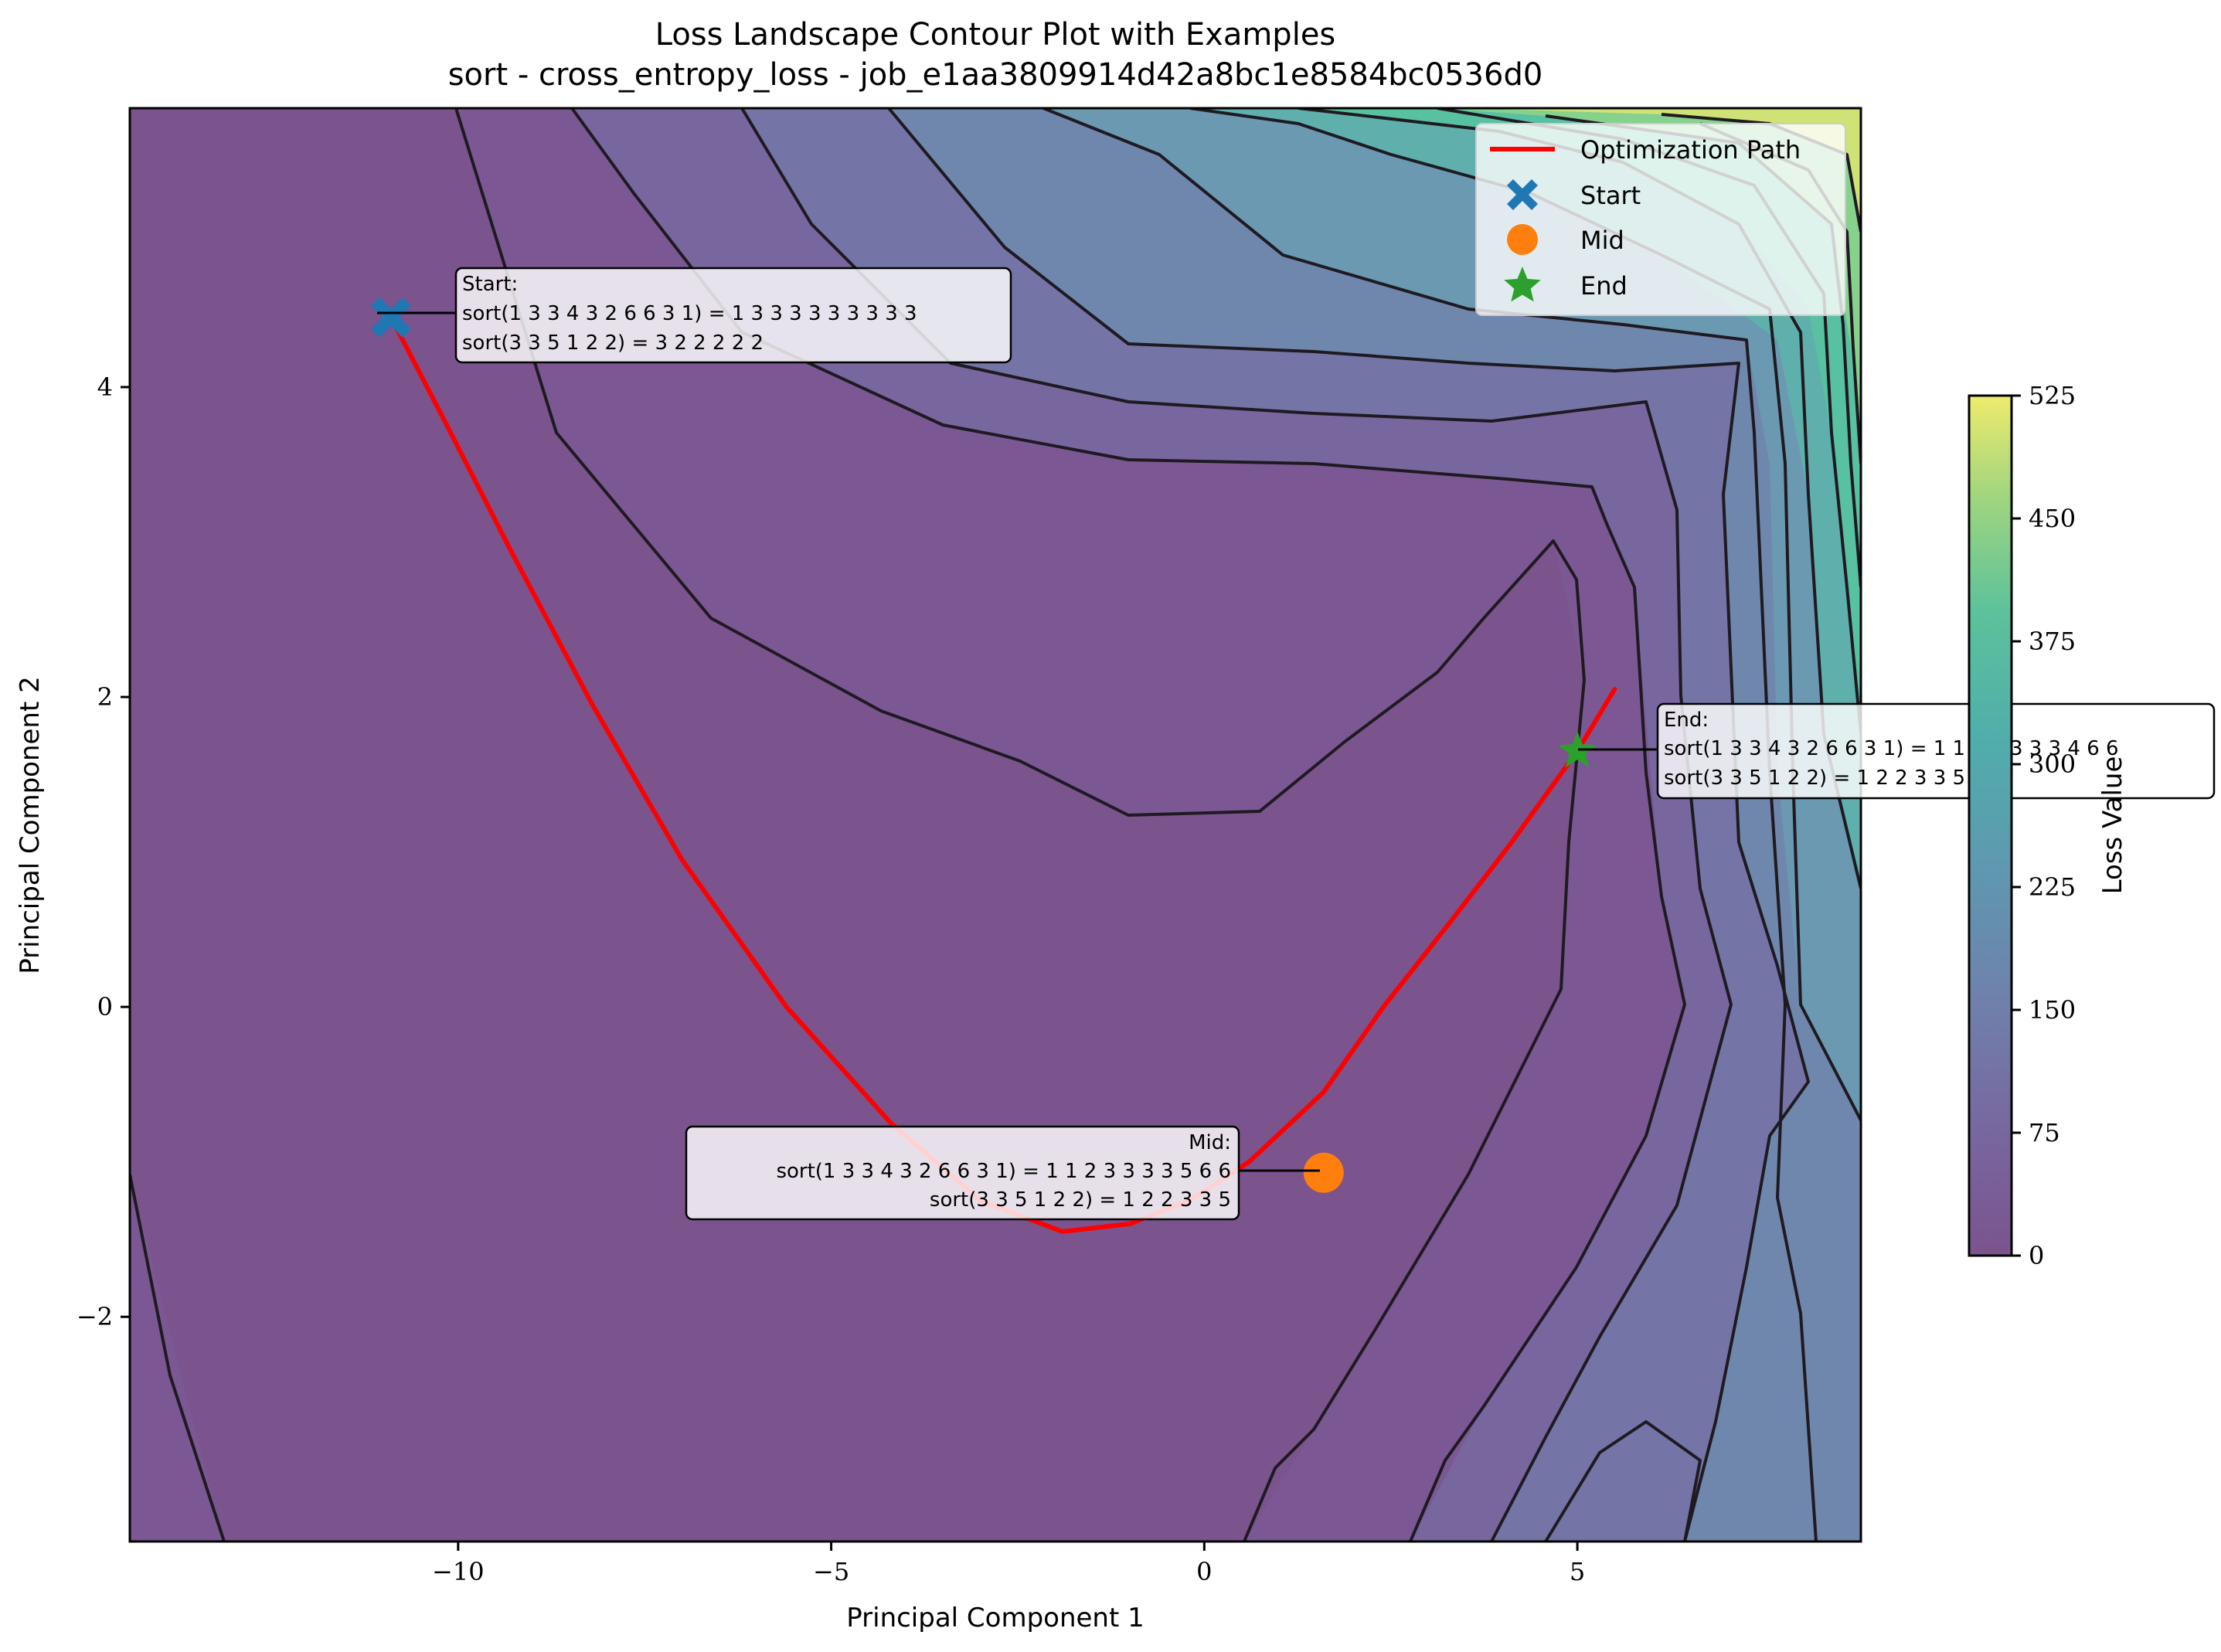  What do you see at coordinates (95, 1316) in the screenshot?
I see `y-tick-label: −2` at bounding box center [95, 1316].